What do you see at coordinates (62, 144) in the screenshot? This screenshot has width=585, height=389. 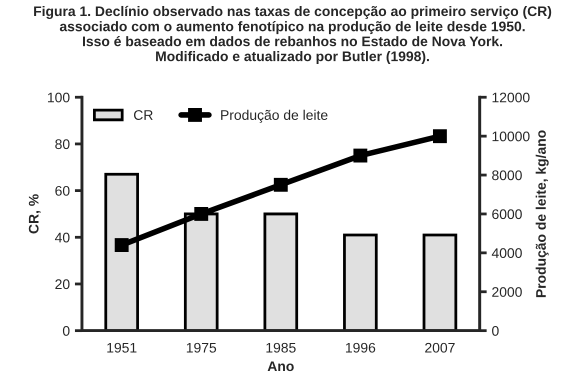 I see `y-tick-label: 80` at bounding box center [62, 144].